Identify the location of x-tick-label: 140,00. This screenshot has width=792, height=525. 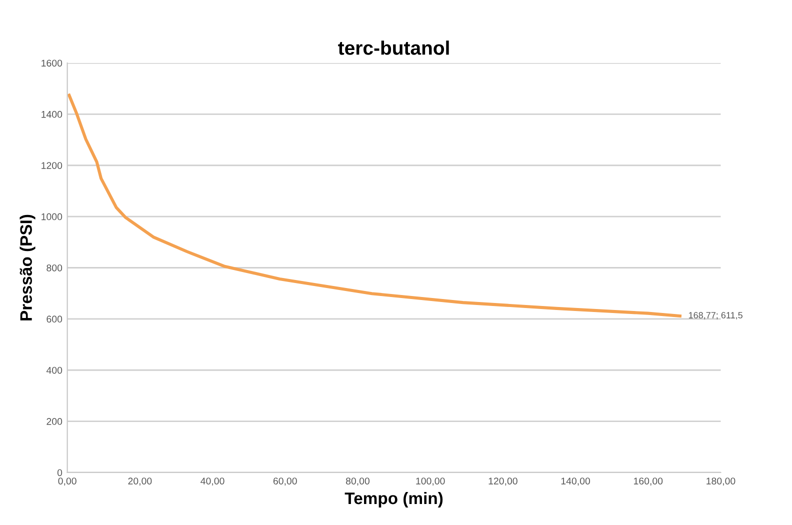
(575, 482).